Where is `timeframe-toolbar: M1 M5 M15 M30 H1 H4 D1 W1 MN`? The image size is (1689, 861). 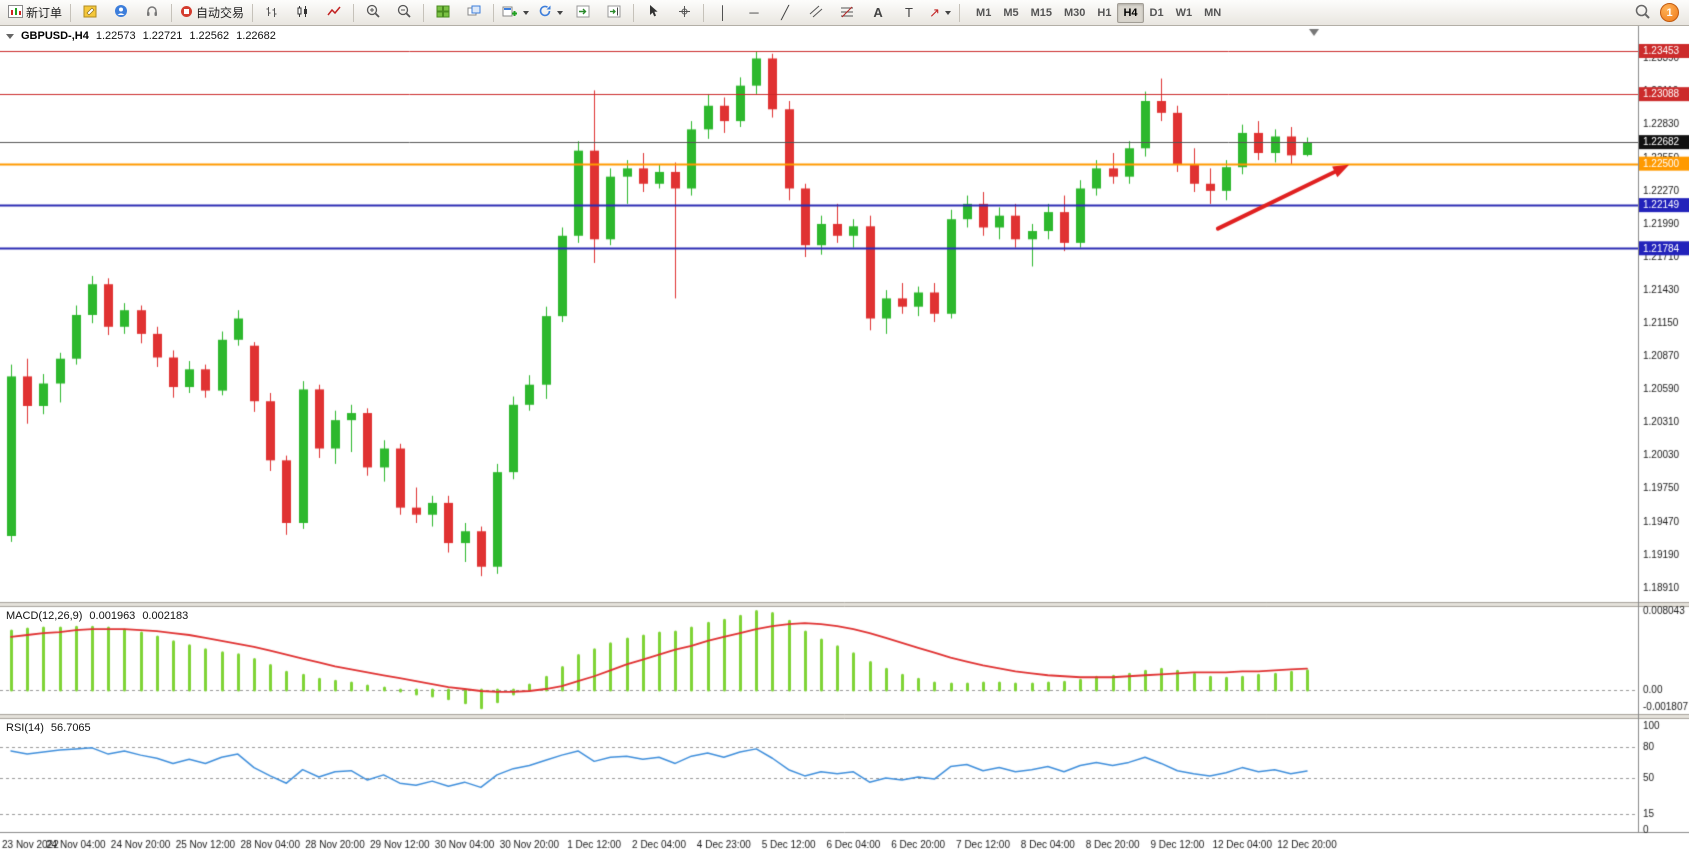 timeframe-toolbar: M1 M5 M15 M30 H1 H4 D1 W1 MN is located at coordinates (1098, 12).